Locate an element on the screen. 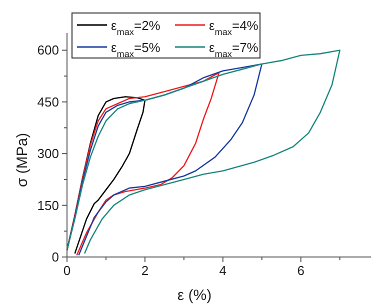 The height and width of the screenshot is (307, 385). legend-label: ε$_{max}$=2% is located at coordinates (136, 27).